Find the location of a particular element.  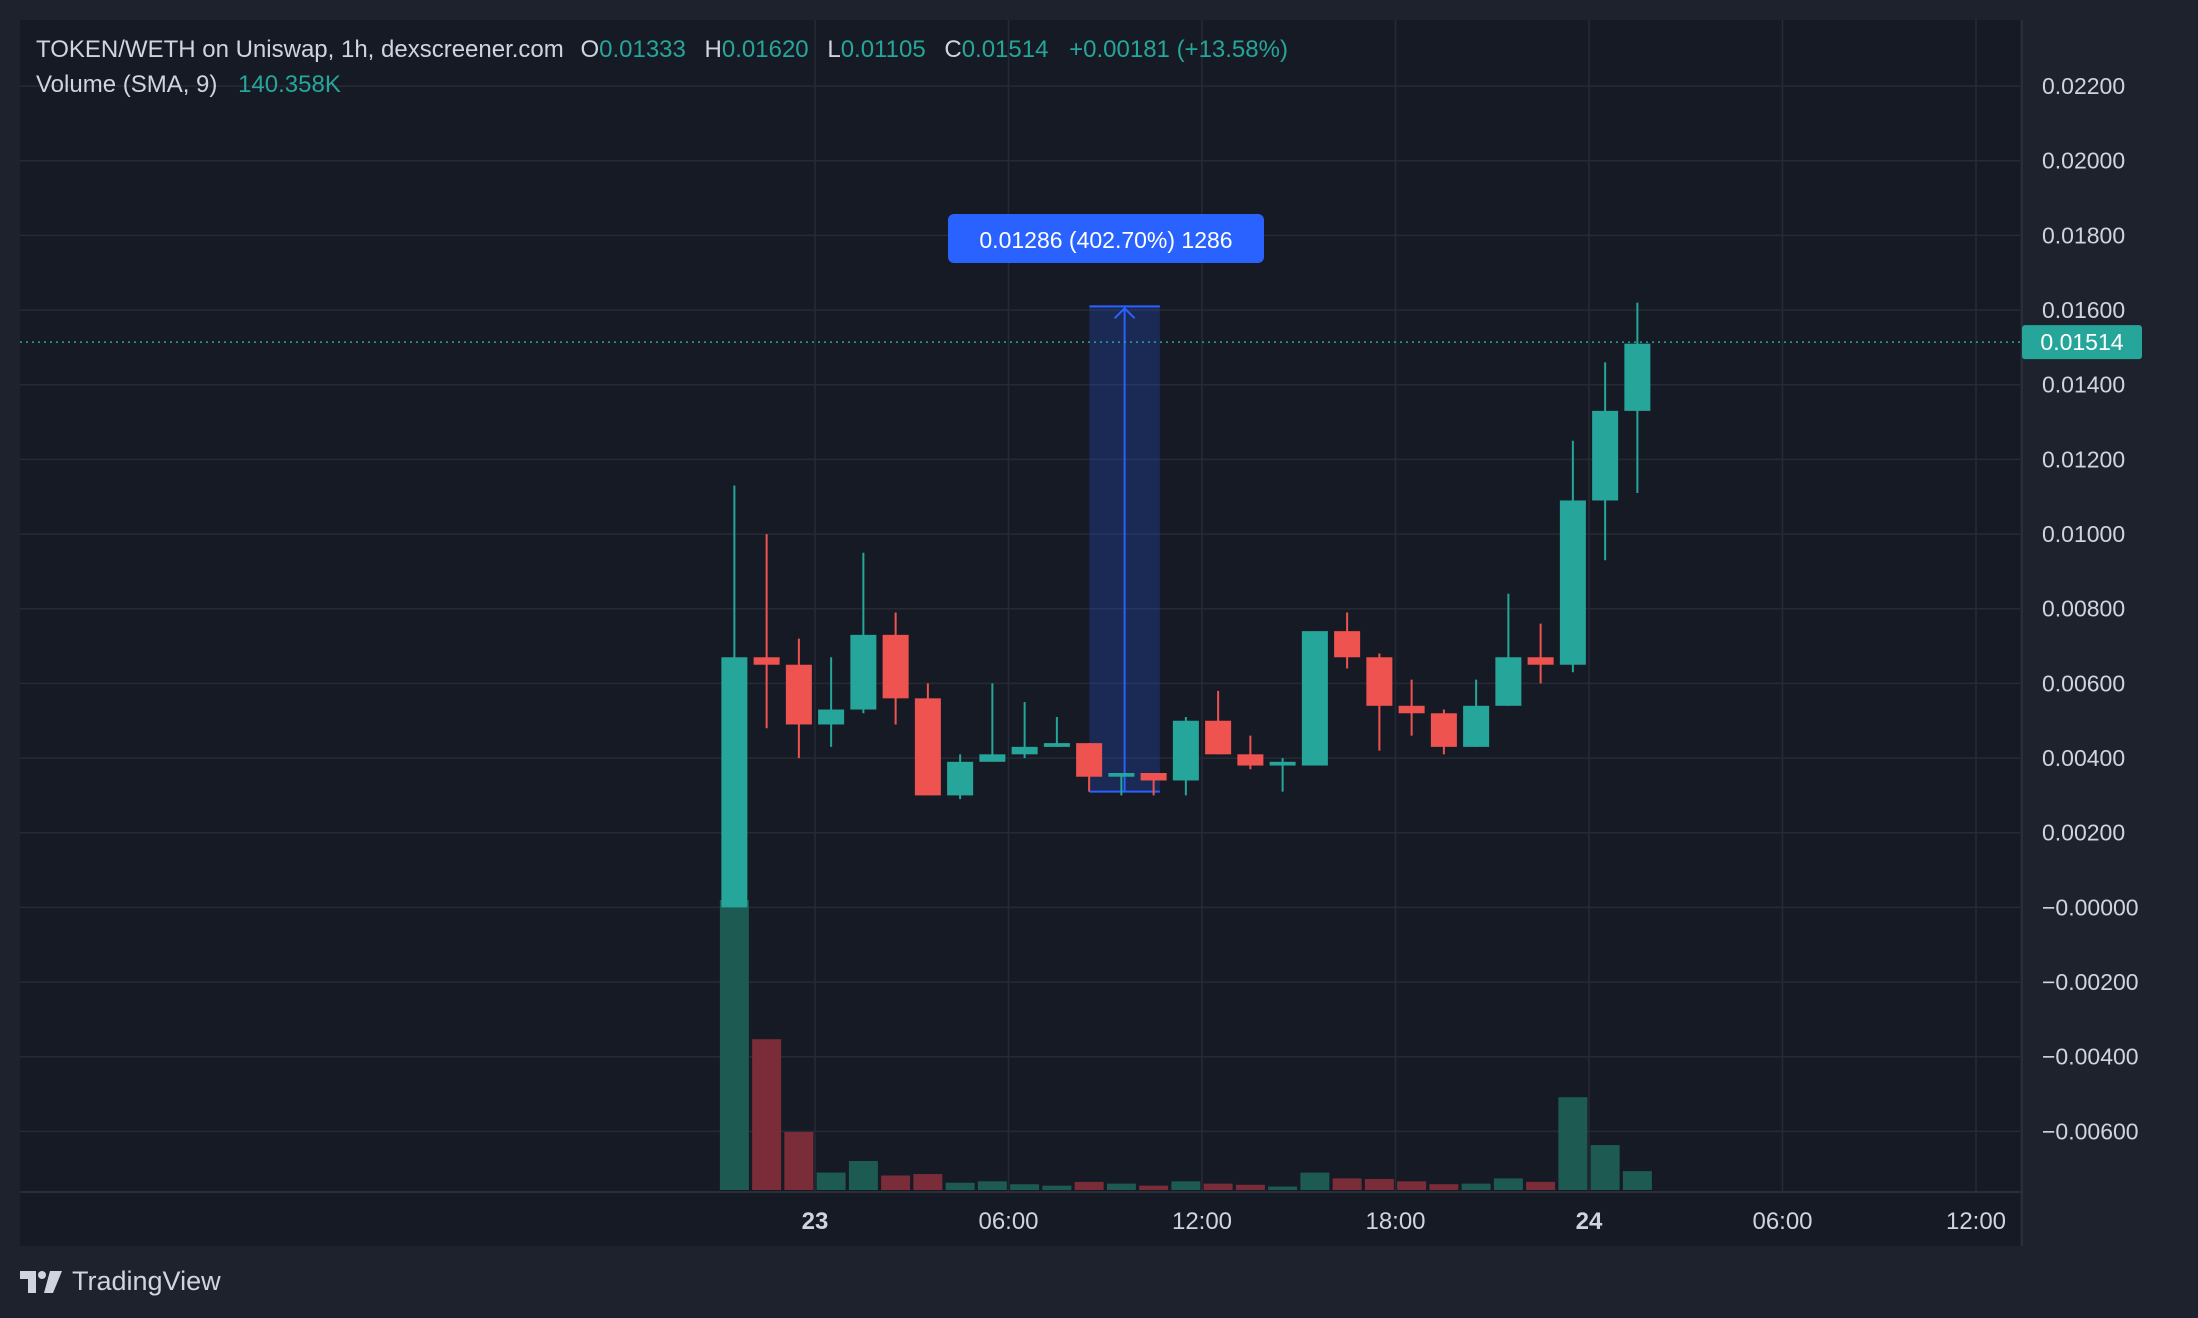

time-axis: 23 06:00 12:00 18:00 24 06:00 12:00 is located at coordinates (1404, 1221).